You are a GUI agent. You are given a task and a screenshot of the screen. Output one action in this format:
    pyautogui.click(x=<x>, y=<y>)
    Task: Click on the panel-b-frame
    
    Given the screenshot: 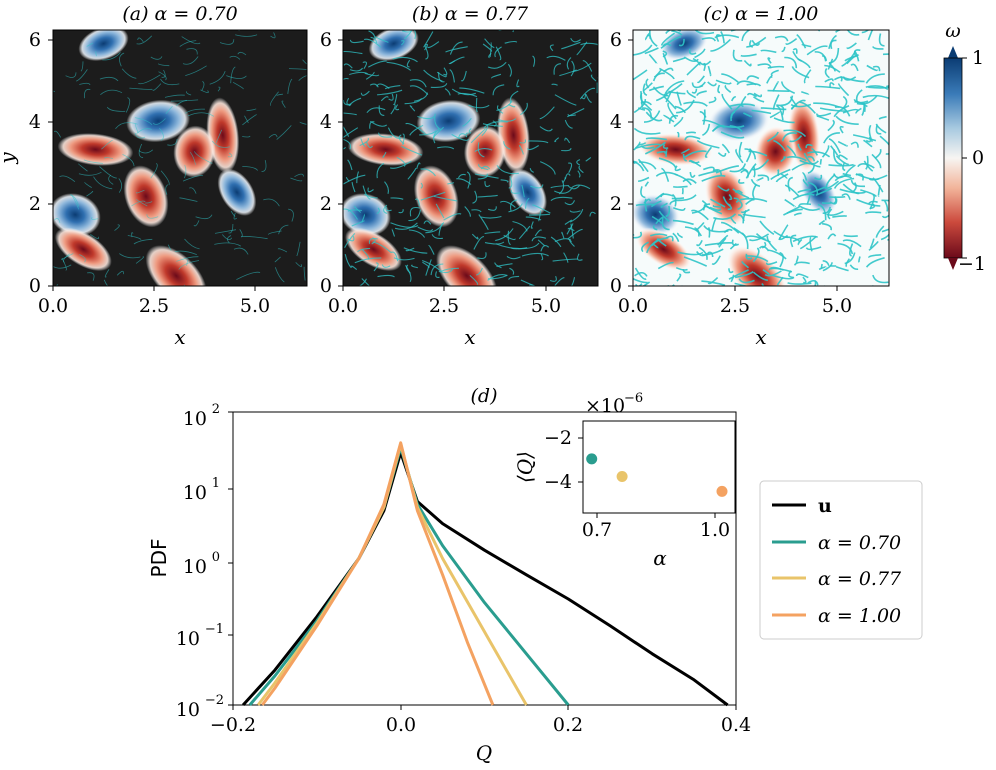 What is the action you would take?
    pyautogui.click(x=470, y=158)
    